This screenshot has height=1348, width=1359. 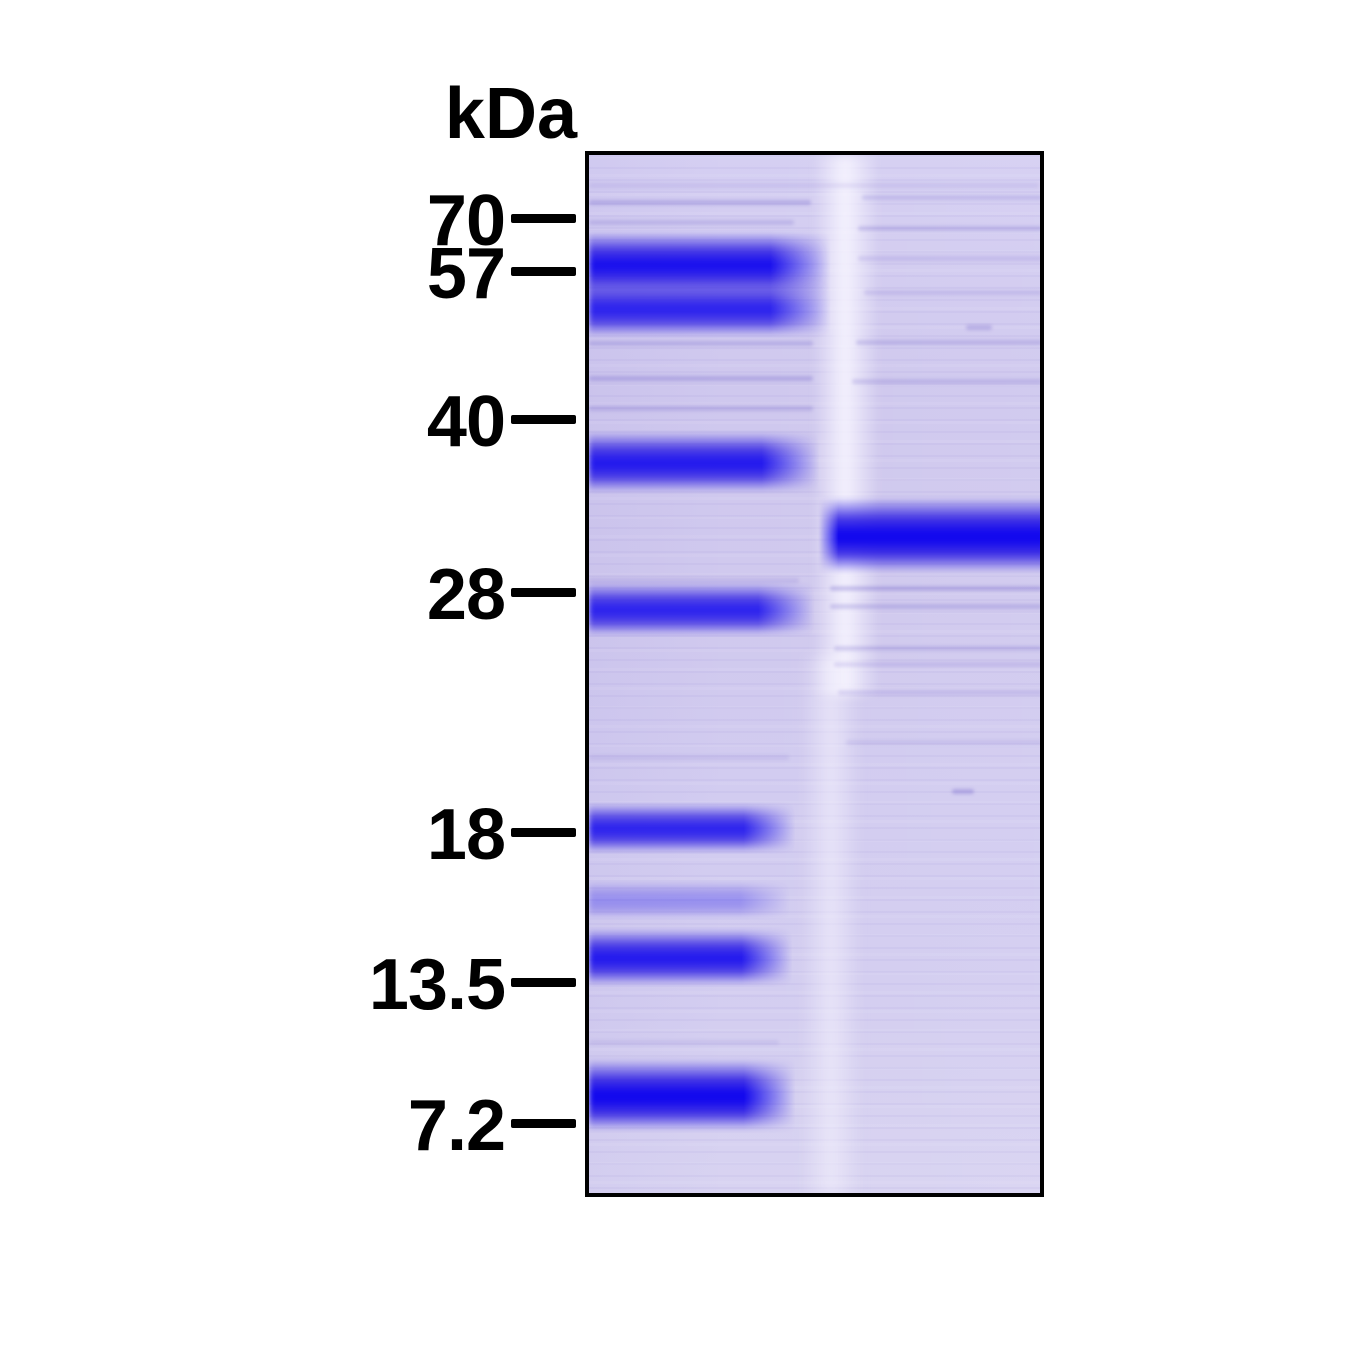 What do you see at coordinates (466, 221) in the screenshot?
I see `marker-label-70: 70` at bounding box center [466, 221].